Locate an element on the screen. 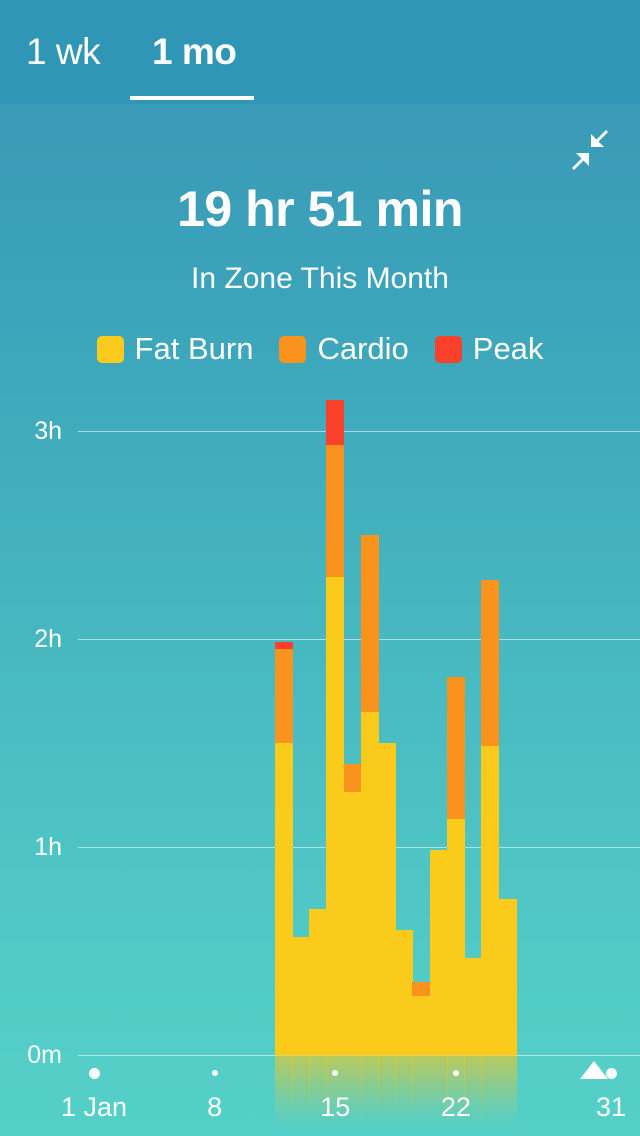 This screenshot has width=640, height=1136. page-subtitle: In Zone This Month is located at coordinates (320, 278).